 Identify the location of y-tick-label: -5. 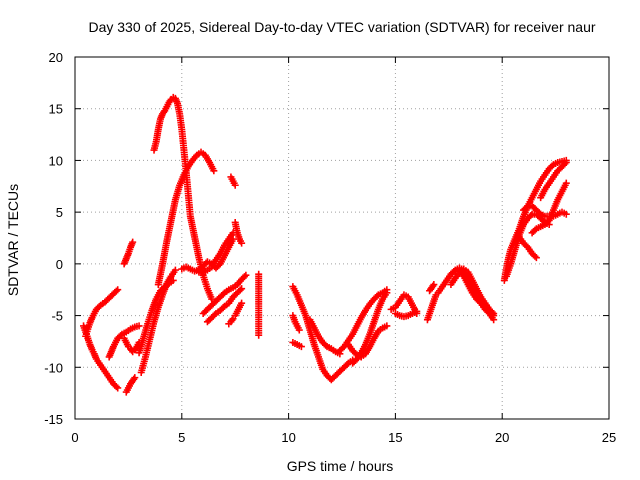
(57, 316).